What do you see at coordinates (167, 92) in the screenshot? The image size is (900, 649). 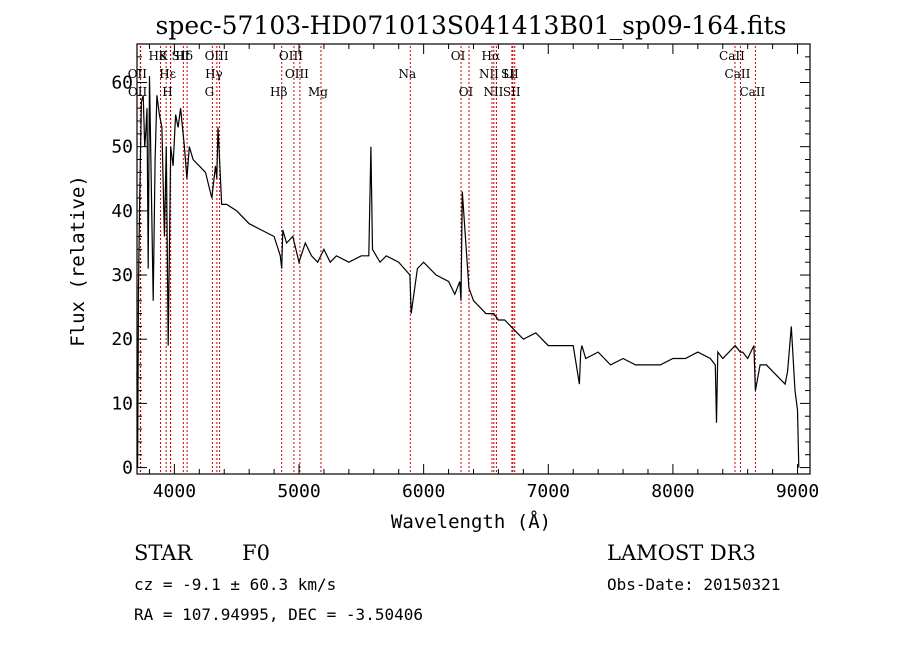 I see `spectral-line-label: H` at bounding box center [167, 92].